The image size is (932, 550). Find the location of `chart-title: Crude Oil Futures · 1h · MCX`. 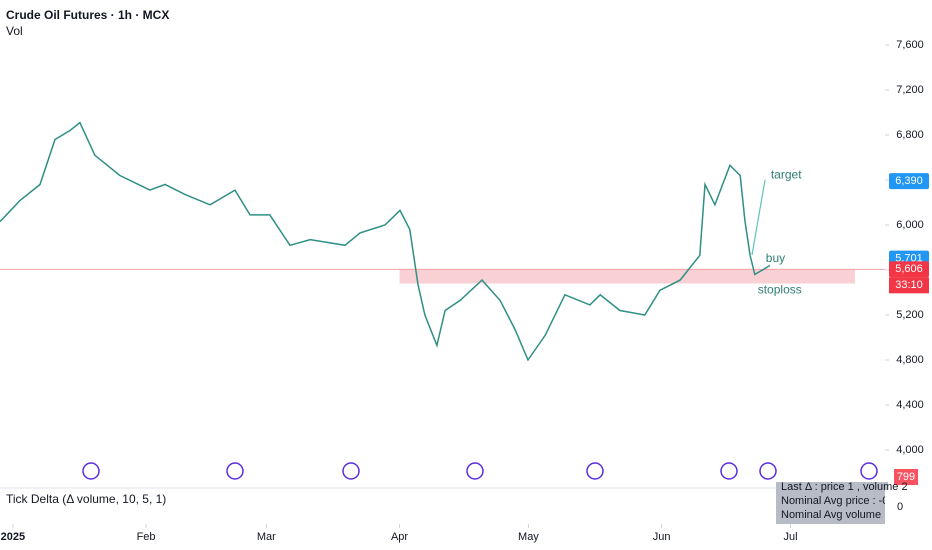

chart-title: Crude Oil Futures · 1h · MCX is located at coordinates (87, 15).